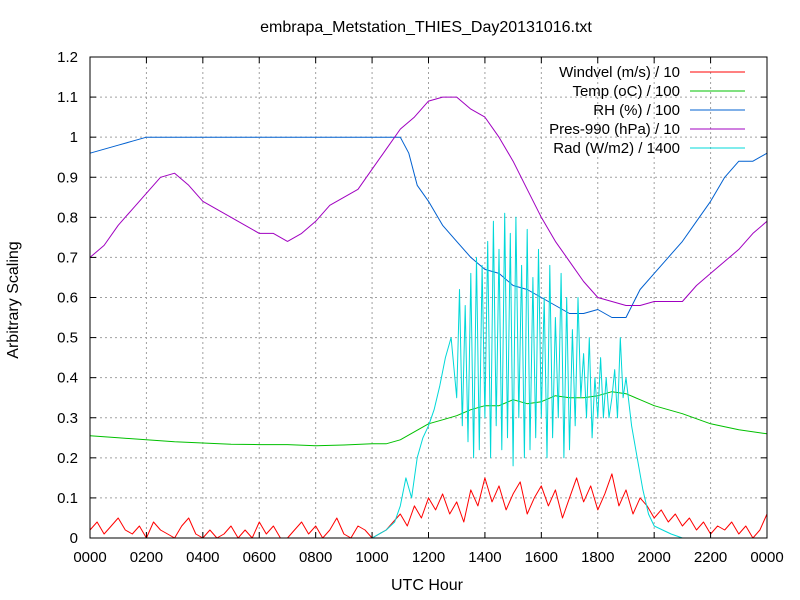 Image resolution: width=800 pixels, height=600 pixels. What do you see at coordinates (484, 557) in the screenshot?
I see `x-tick-label: 1400` at bounding box center [484, 557].